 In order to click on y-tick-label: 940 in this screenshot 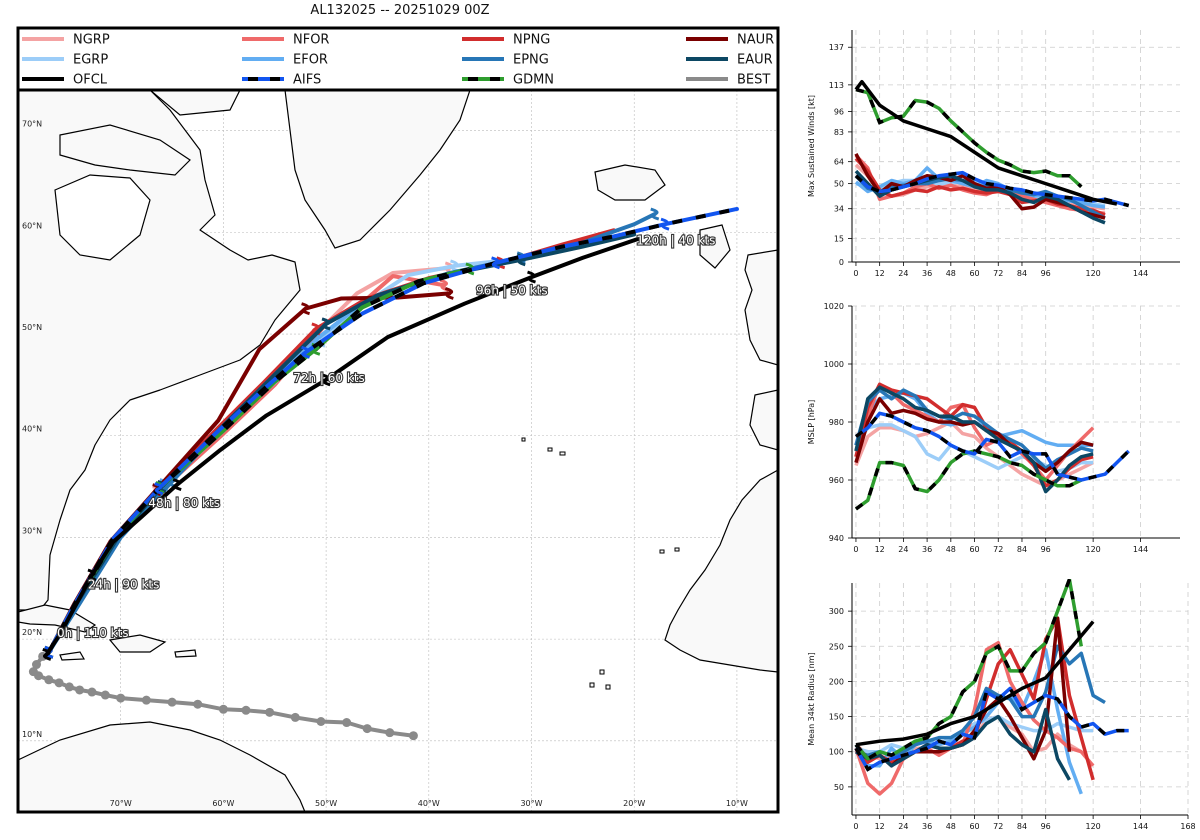, I will do `click(836, 538)`.